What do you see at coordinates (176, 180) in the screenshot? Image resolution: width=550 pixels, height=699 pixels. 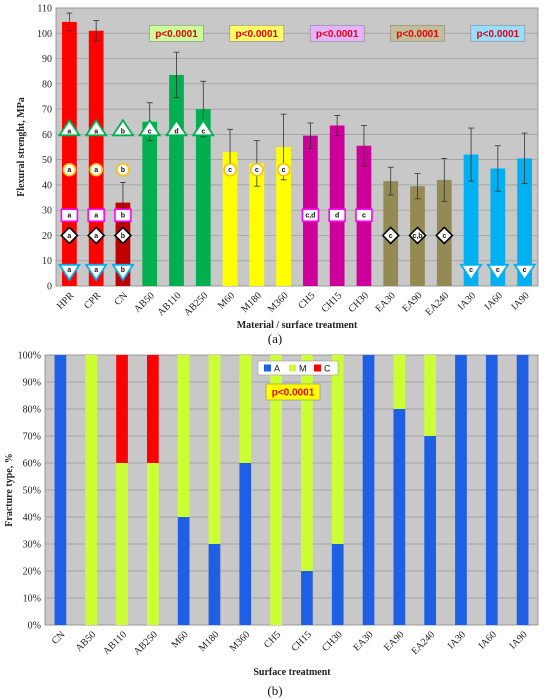 I see `bar-ab110` at bounding box center [176, 180].